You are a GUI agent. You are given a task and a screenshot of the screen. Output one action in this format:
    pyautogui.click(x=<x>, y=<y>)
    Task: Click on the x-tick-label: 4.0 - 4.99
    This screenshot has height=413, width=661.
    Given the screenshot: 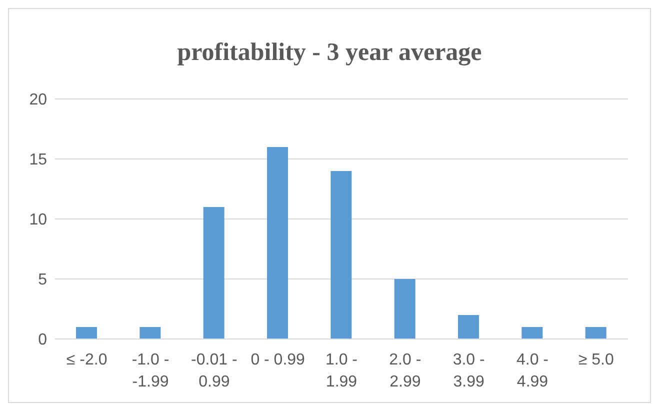 What is the action you would take?
    pyautogui.click(x=532, y=370)
    